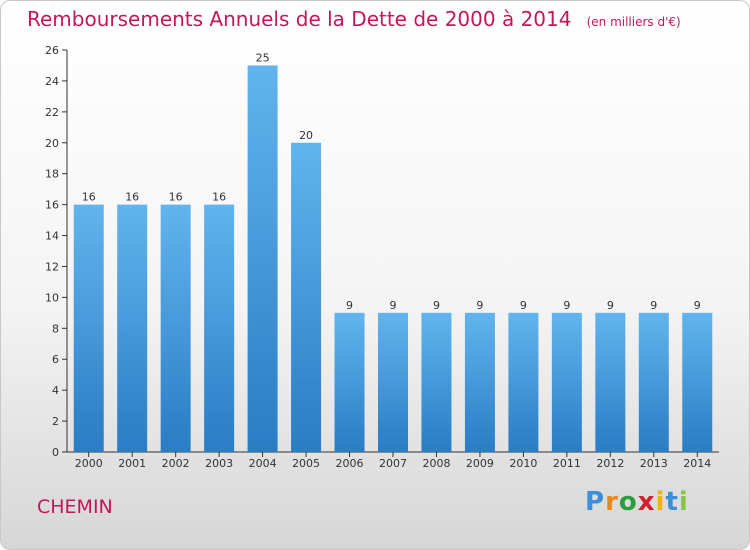  Describe the element at coordinates (523, 463) in the screenshot. I see `x-tick-label: 2010` at that location.